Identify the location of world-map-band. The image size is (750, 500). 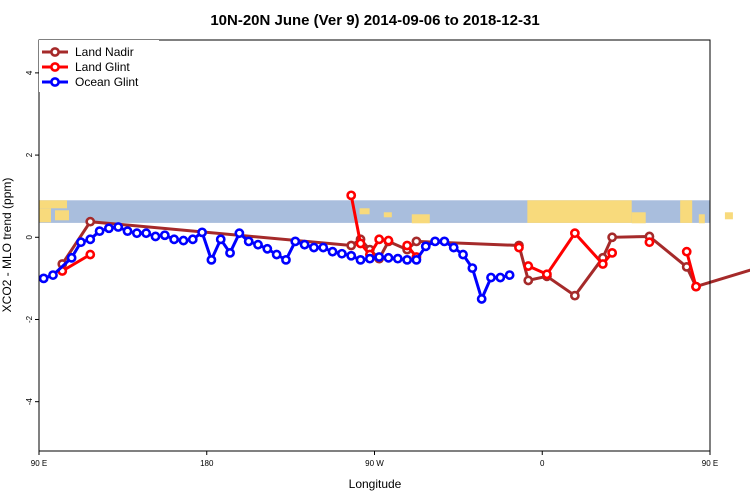
(386, 212).